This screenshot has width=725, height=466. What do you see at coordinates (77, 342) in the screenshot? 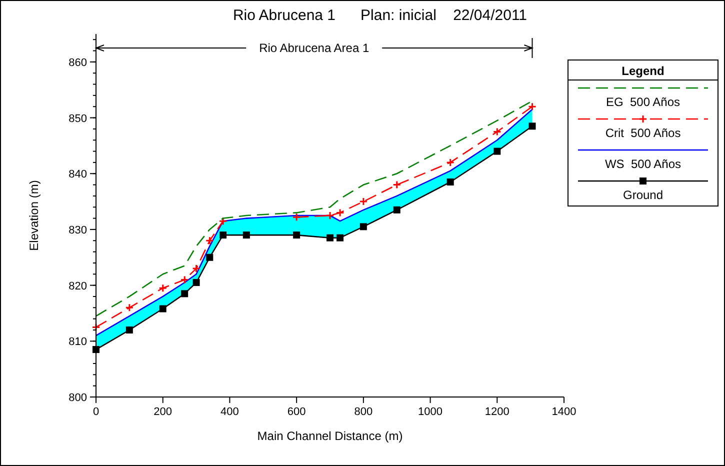
I see `y-tick-label: 810` at bounding box center [77, 342].